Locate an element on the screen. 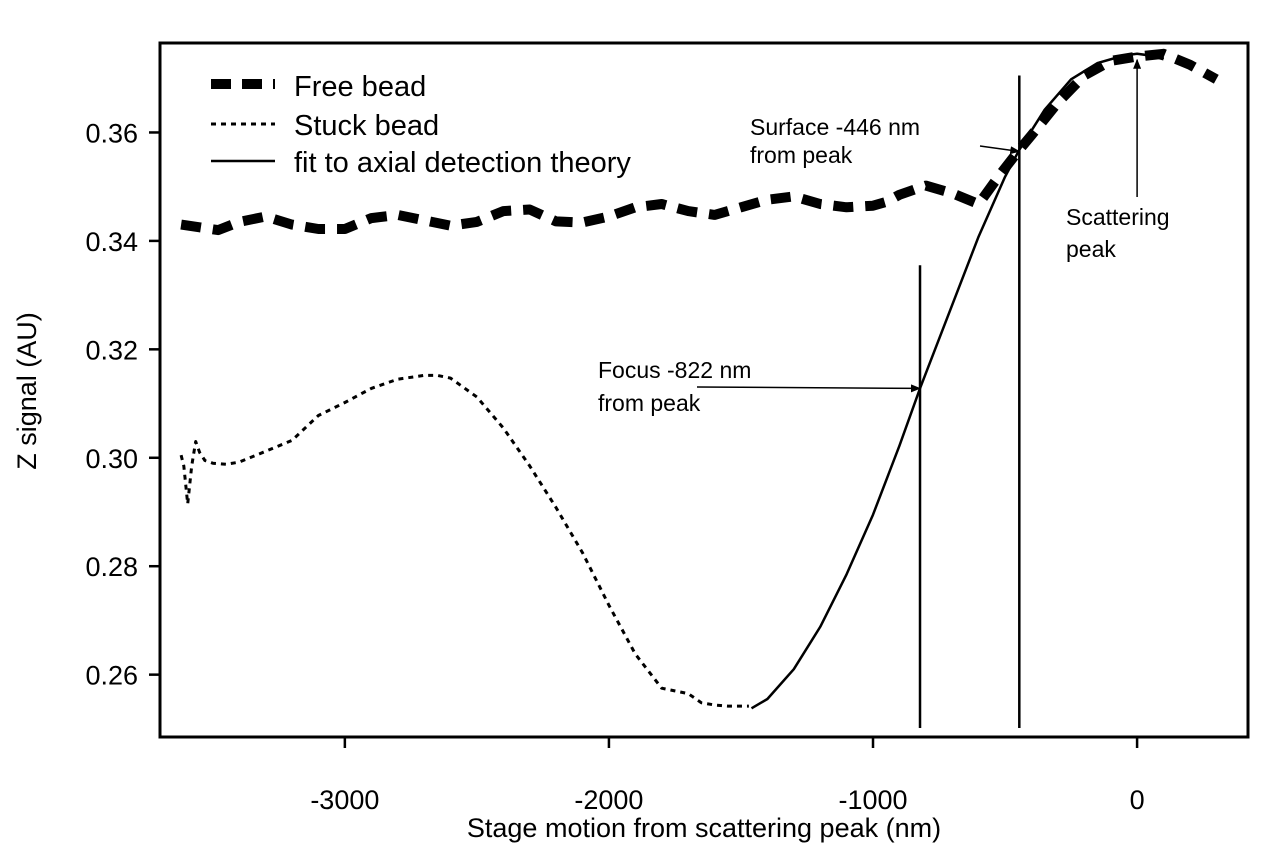  legend-label-stuck-bead: Stuck bead is located at coordinates (366, 126).